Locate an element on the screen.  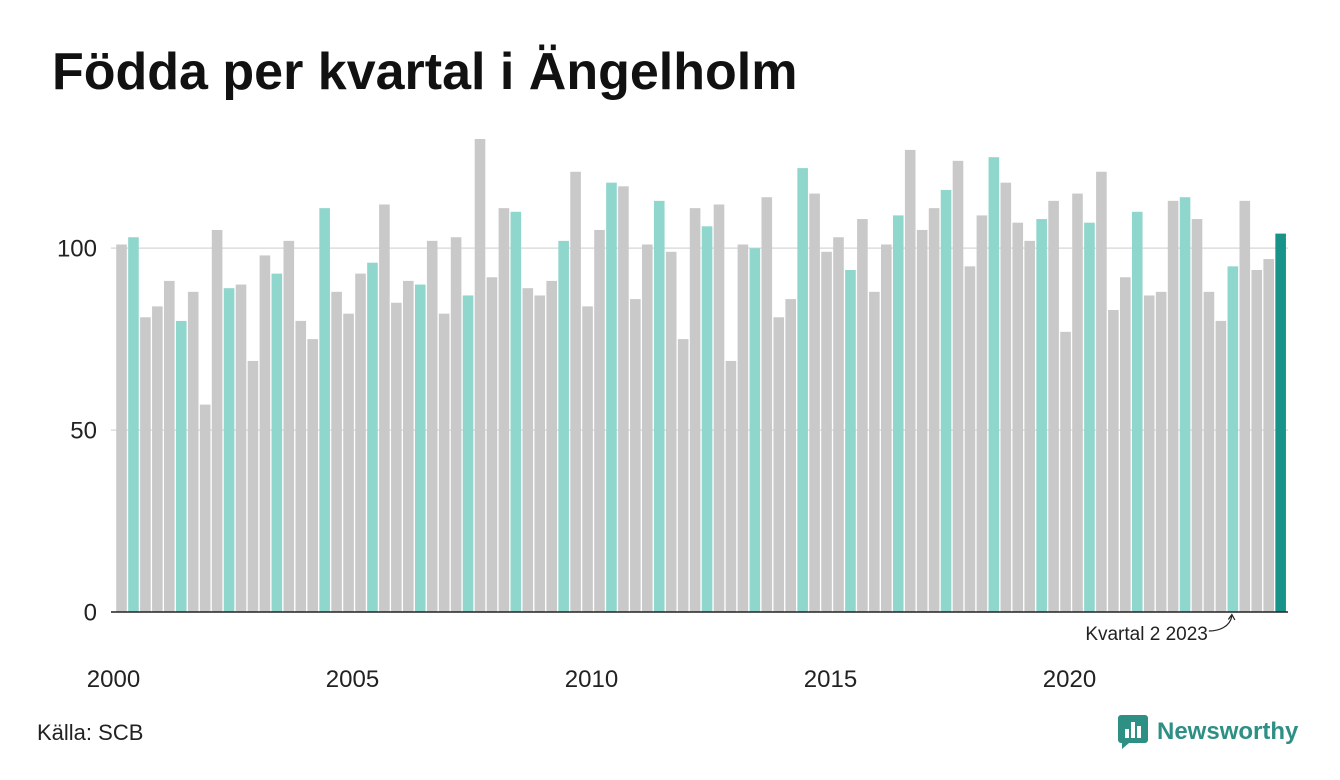
bar-2005-q3 is located at coordinates (384, 408).